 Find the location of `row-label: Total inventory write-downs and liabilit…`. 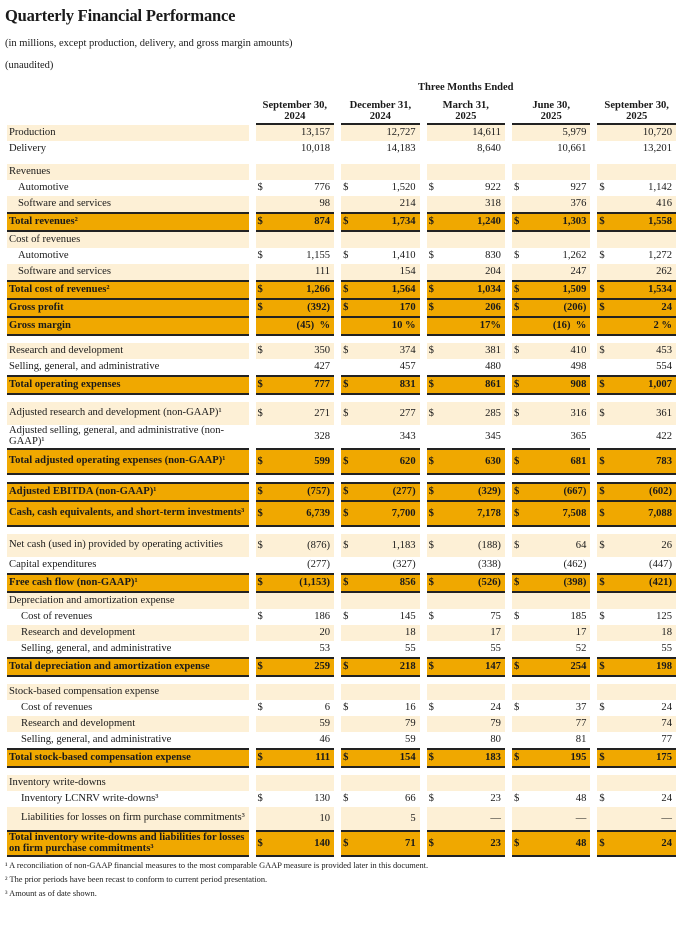

row-label: Total inventory write-downs and liabilit… is located at coordinates (127, 843).